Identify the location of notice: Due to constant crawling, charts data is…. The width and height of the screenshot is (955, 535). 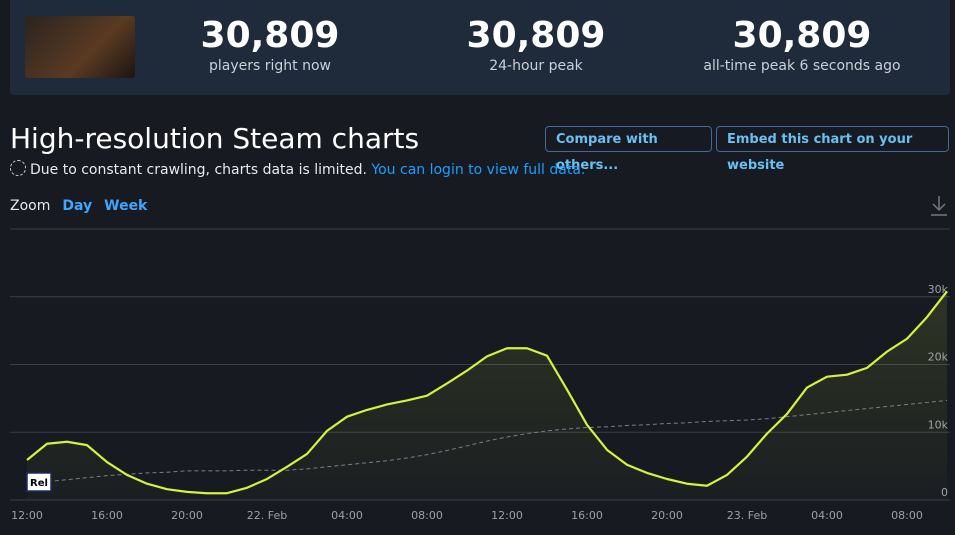
(297, 169).